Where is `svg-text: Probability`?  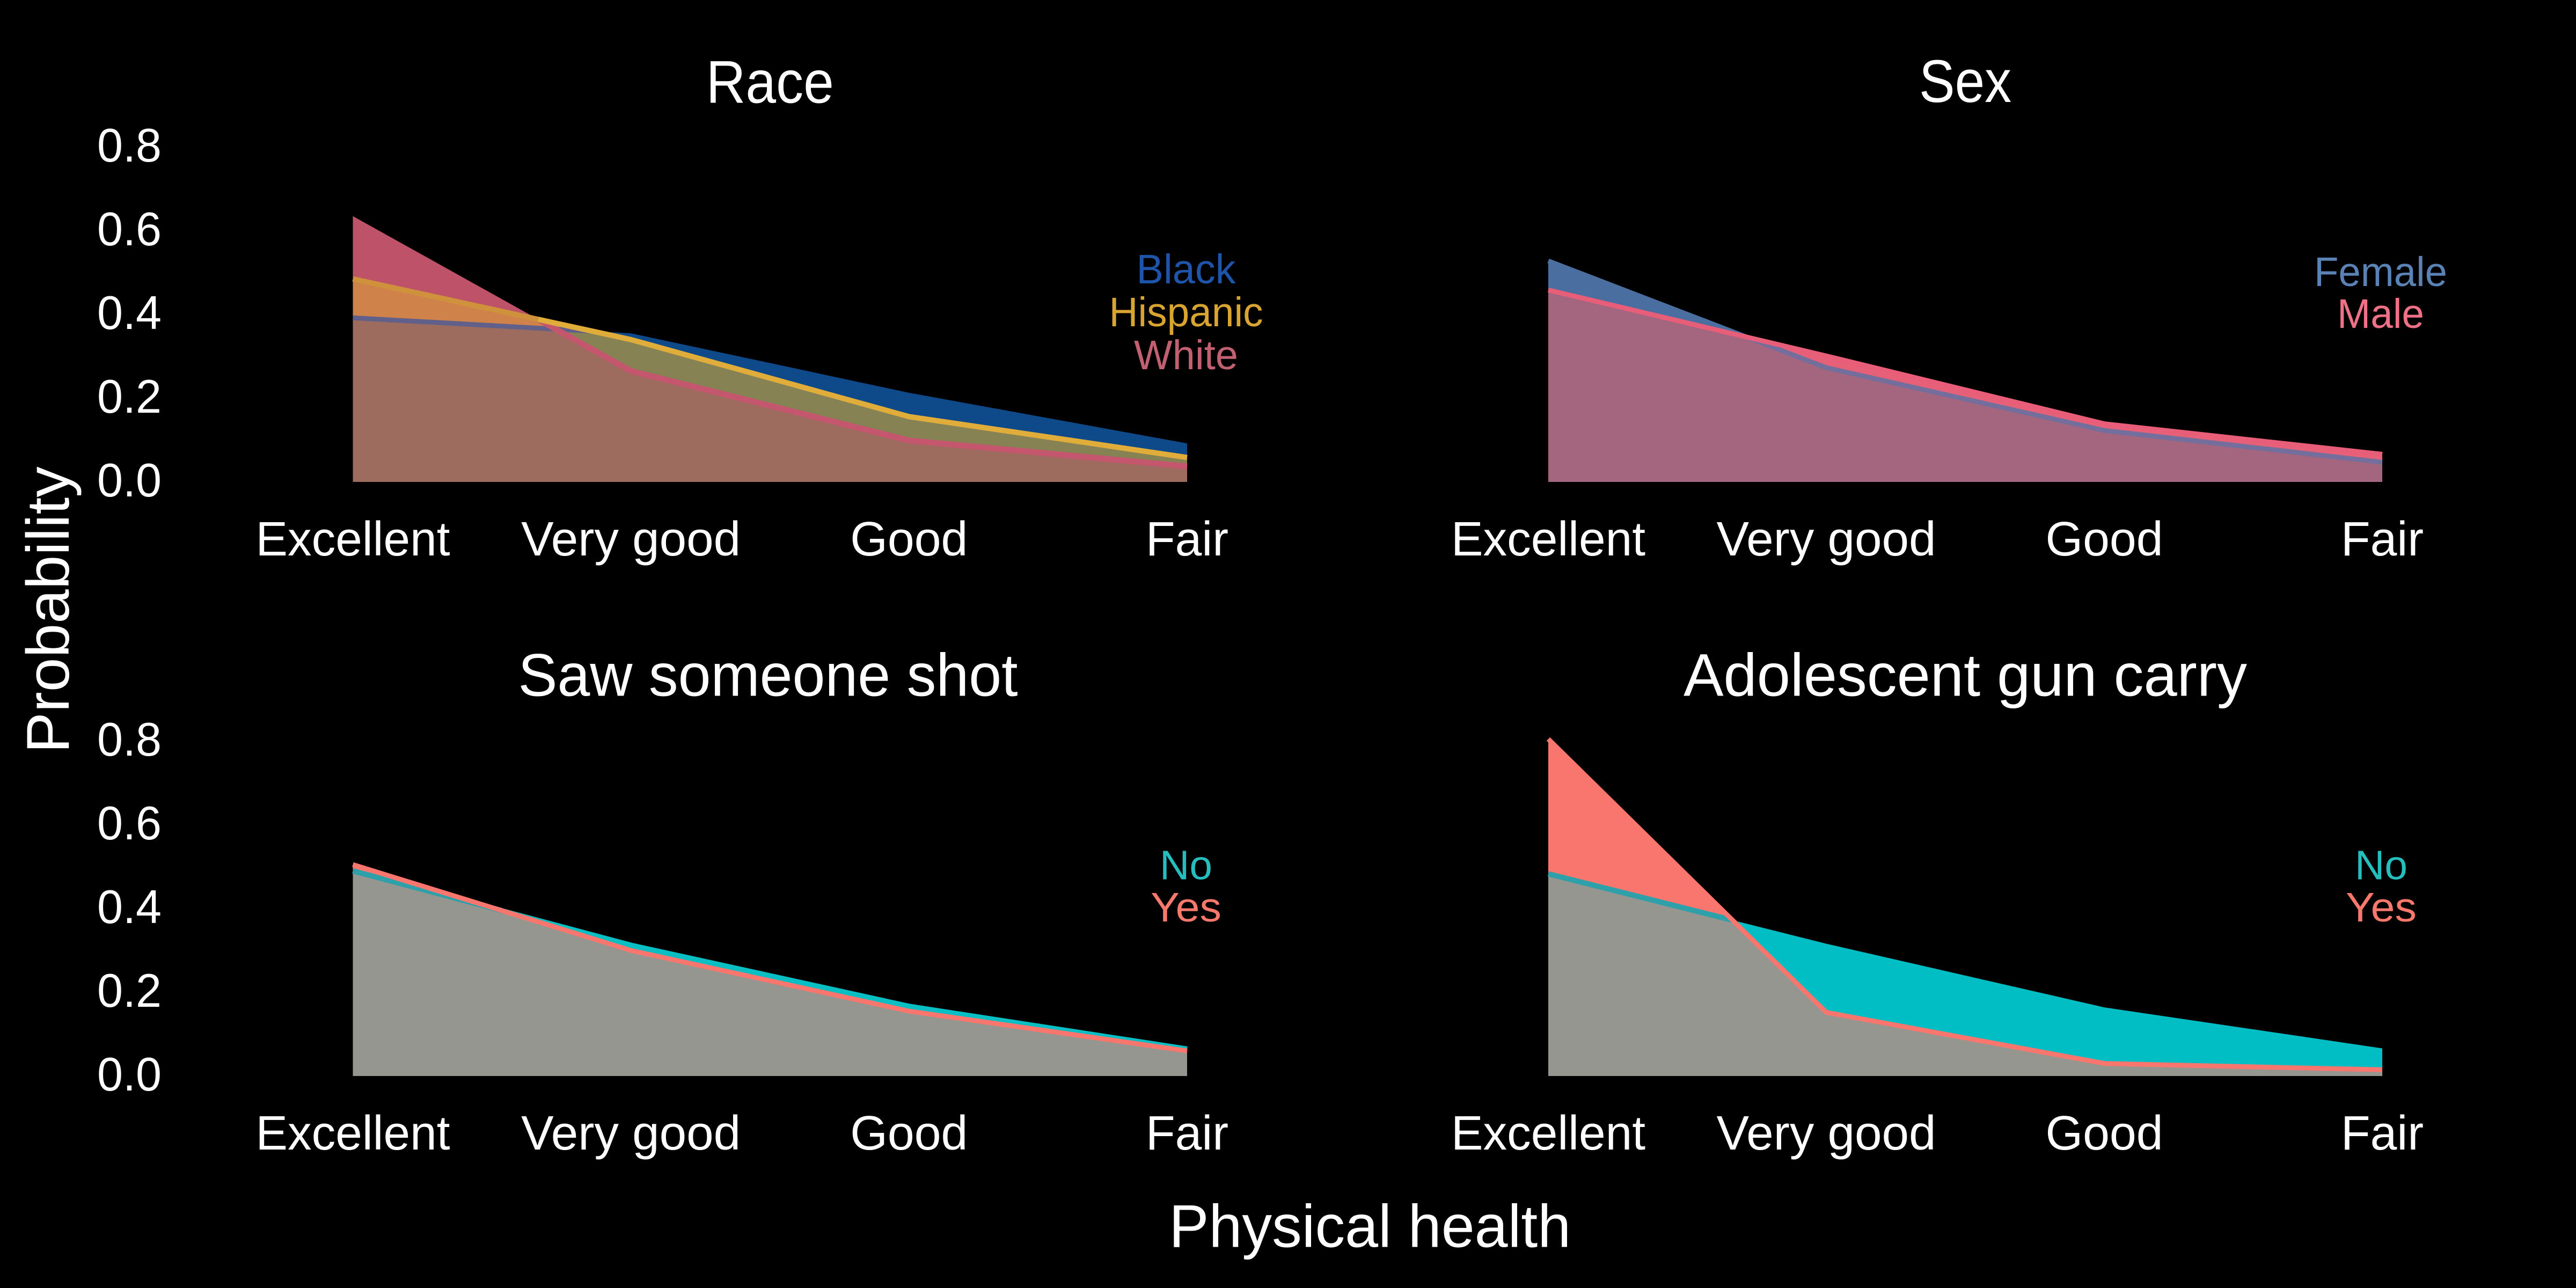
svg-text: Probability is located at coordinates (48, 610).